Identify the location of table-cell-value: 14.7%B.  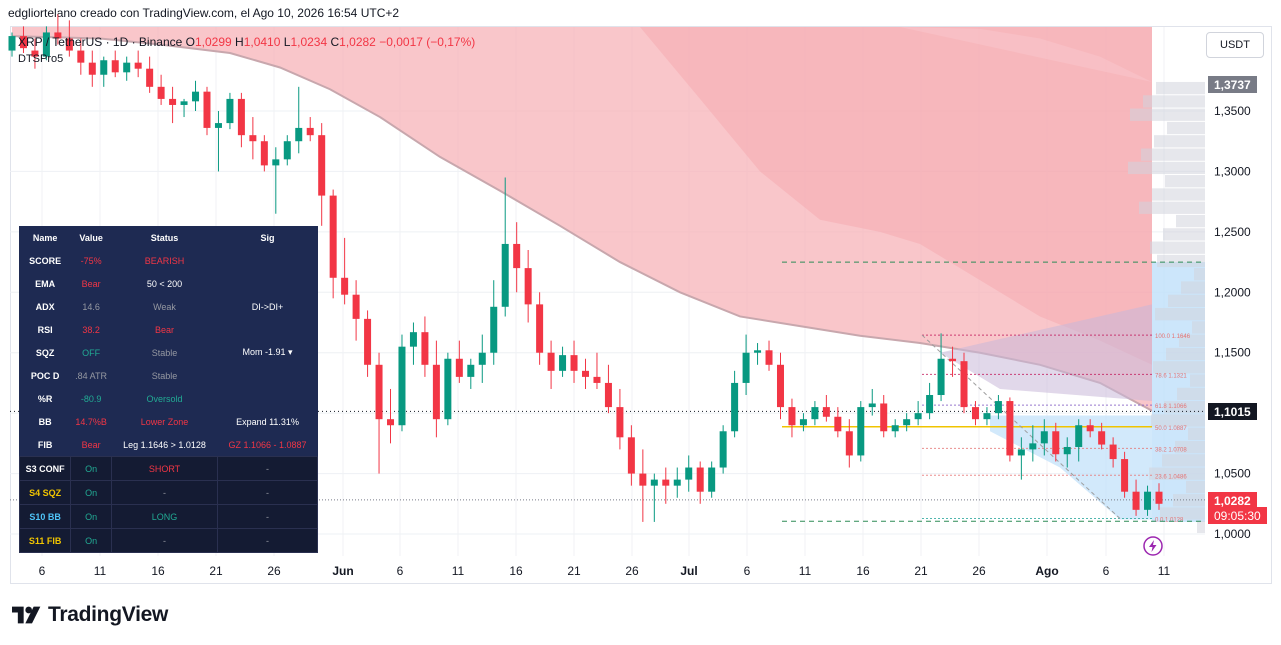
(91, 421).